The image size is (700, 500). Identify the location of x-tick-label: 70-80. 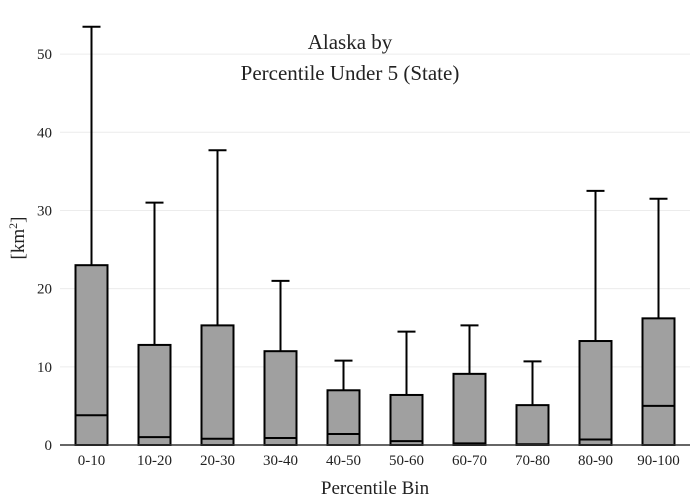
(532, 461).